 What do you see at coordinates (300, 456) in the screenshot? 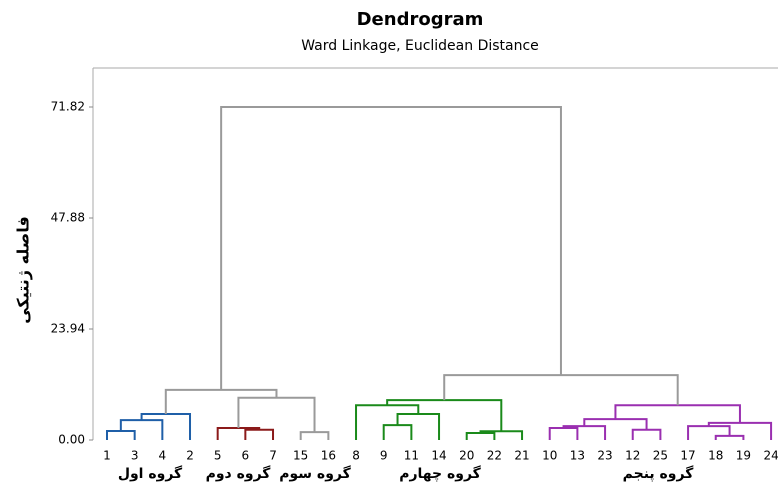
I see `leaf-label: 15` at bounding box center [300, 456].